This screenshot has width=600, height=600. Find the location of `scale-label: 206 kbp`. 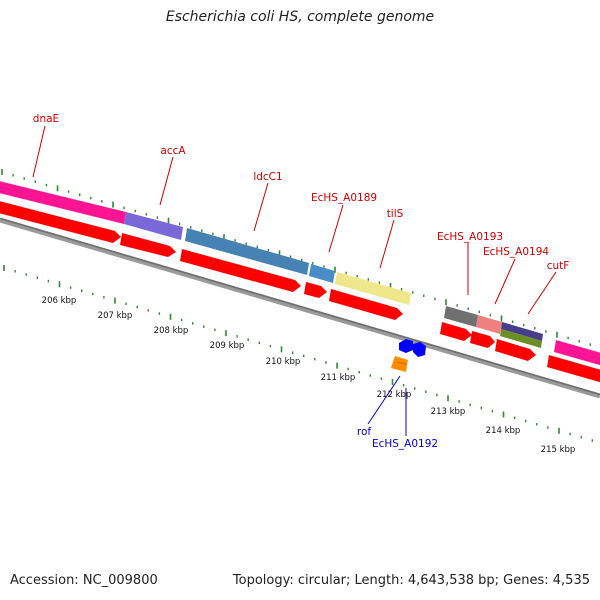

scale-label: 206 kbp is located at coordinates (59, 301).